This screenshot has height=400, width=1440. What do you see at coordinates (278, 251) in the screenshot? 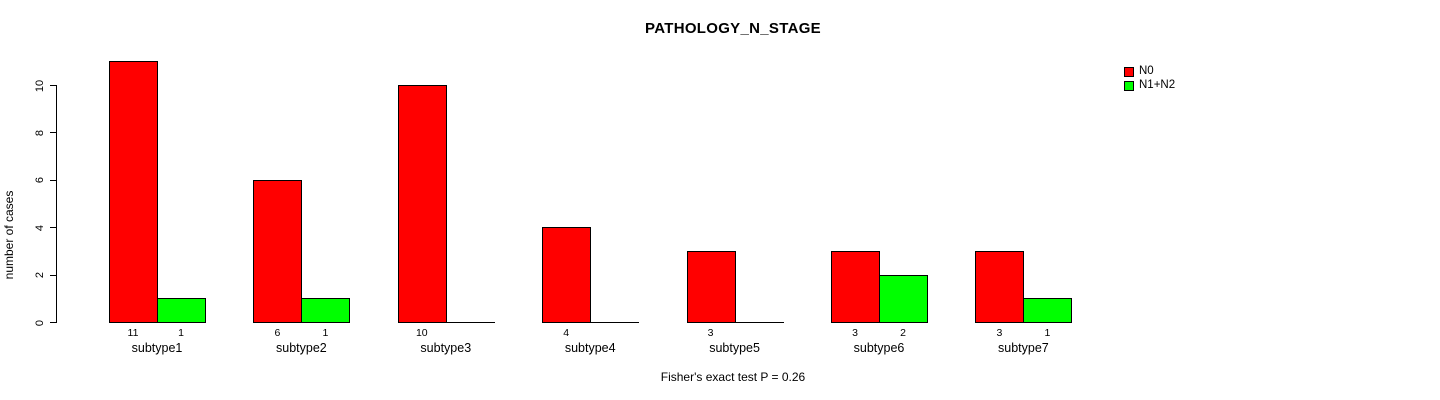
I see `bar-n0-subtype2` at bounding box center [278, 251].